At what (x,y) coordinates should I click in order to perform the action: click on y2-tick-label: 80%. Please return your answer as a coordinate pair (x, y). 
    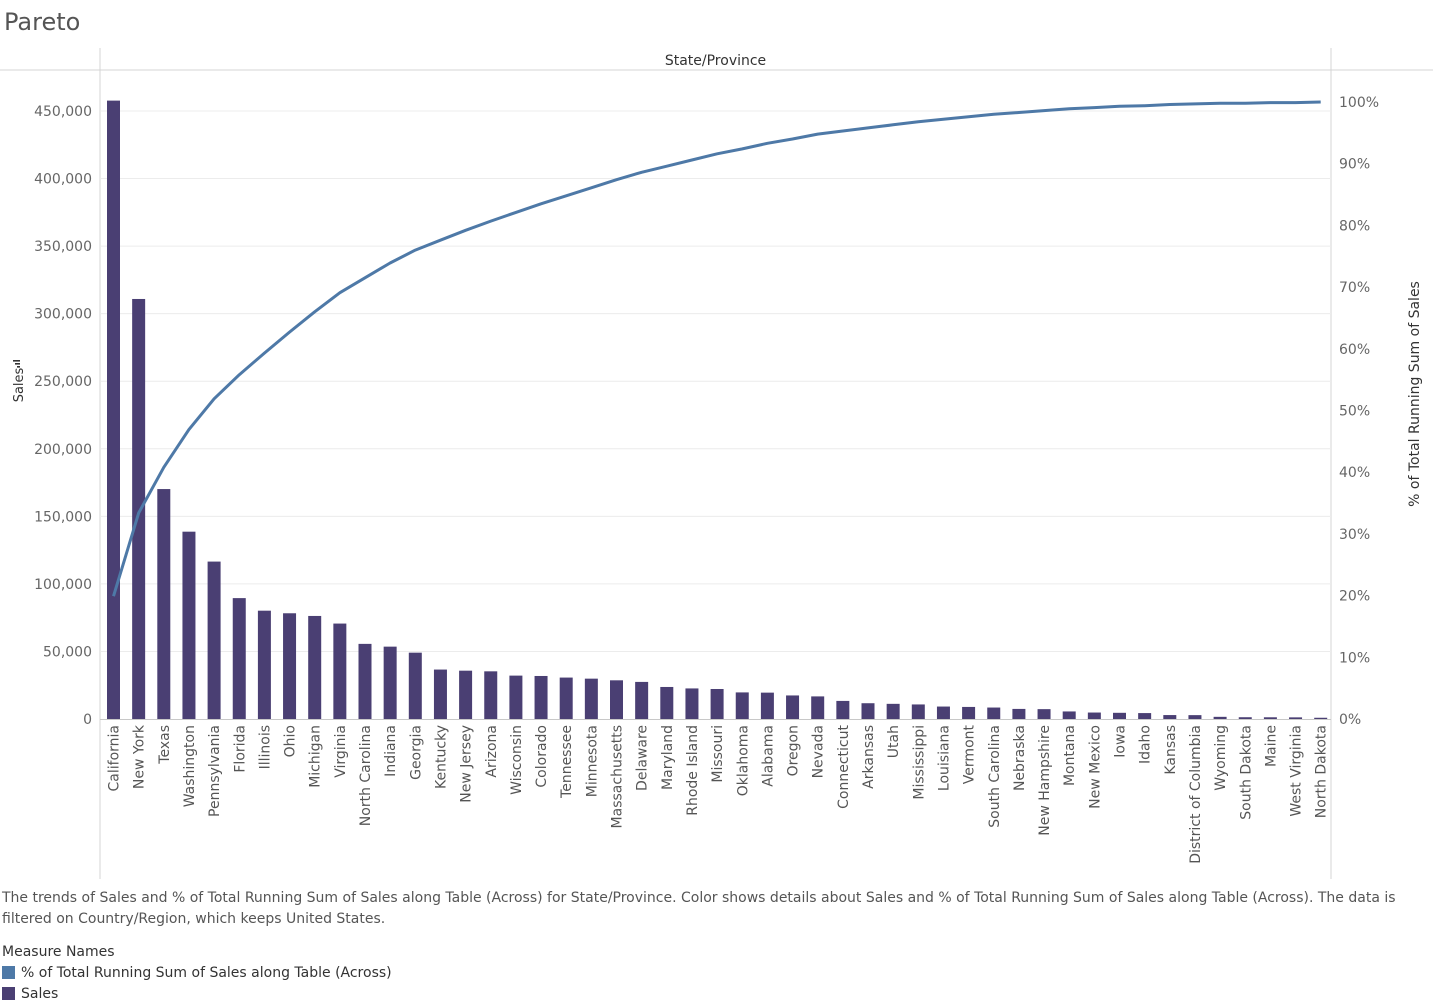
    Looking at the image, I should click on (1354, 226).